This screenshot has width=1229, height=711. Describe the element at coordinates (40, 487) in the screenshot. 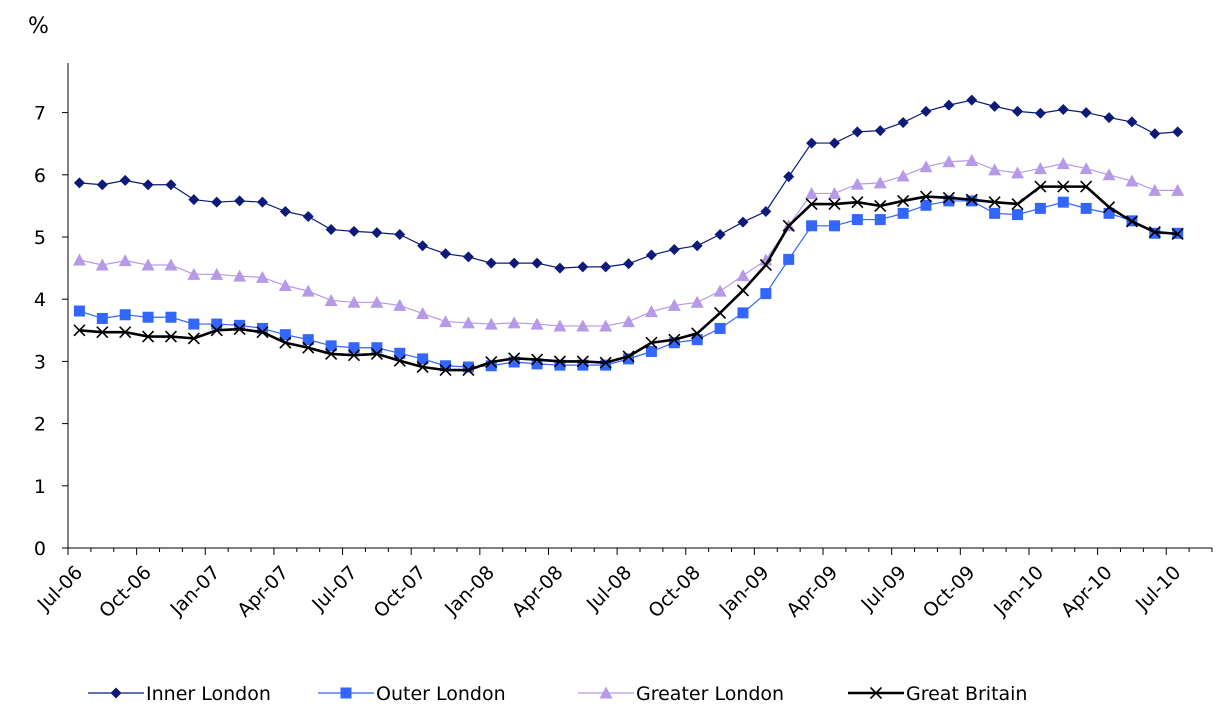

I see `y-tick-label: 1` at that location.